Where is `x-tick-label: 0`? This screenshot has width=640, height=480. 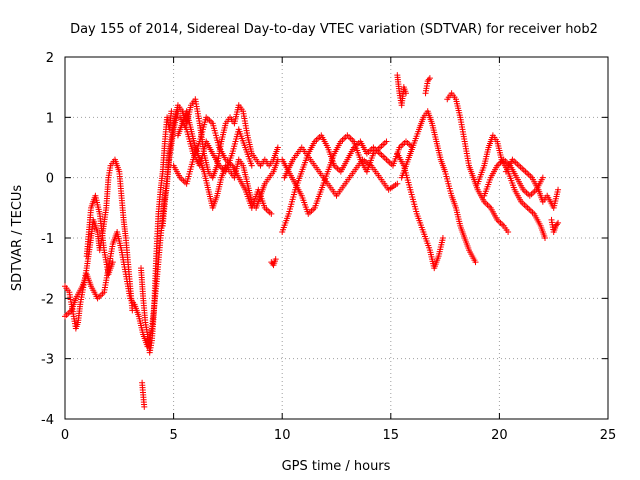 x-tick-label: 0 is located at coordinates (65, 435).